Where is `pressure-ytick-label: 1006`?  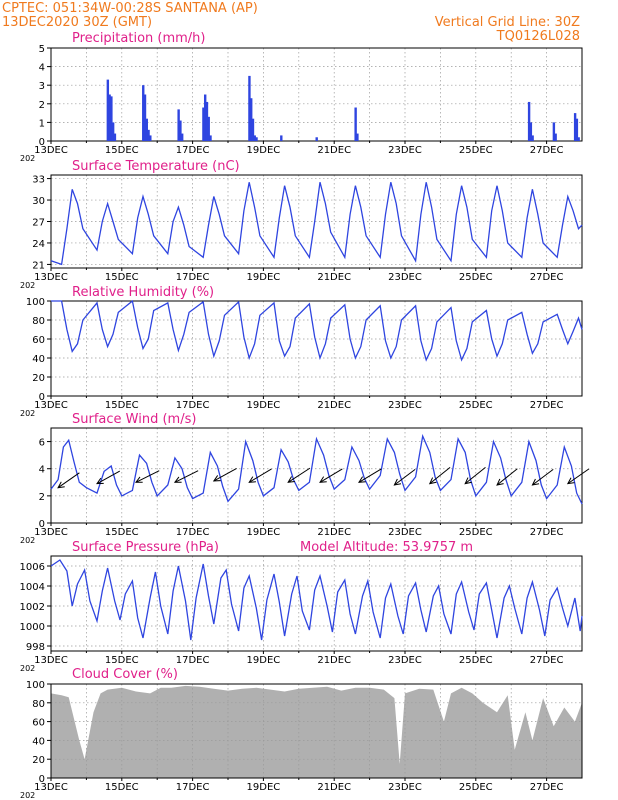
pressure-ytick-label: 1006 is located at coordinates (32, 567).